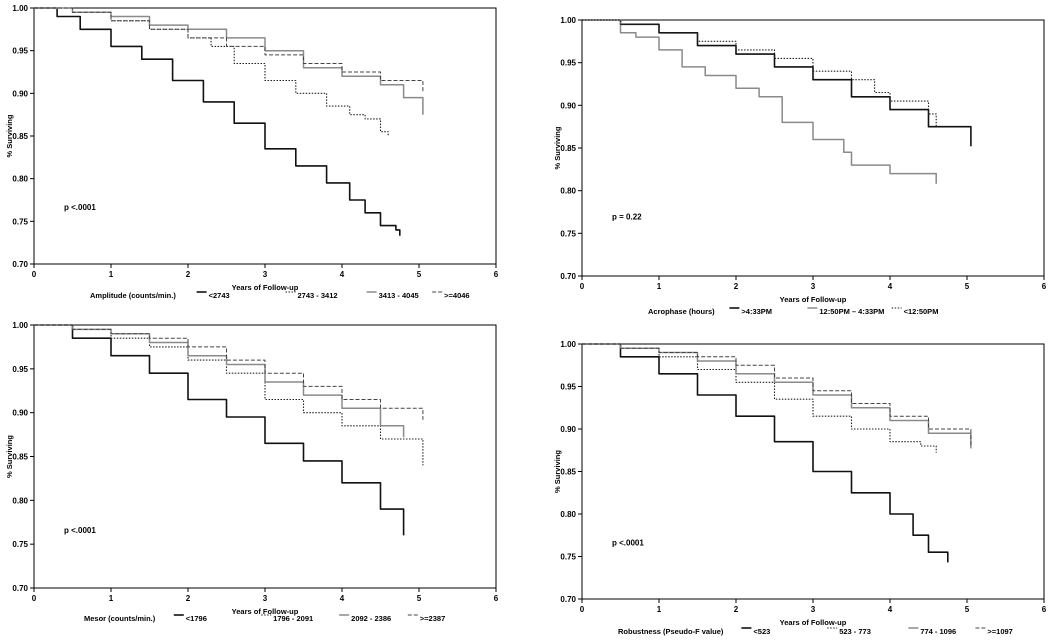 The height and width of the screenshot is (643, 1050). Describe the element at coordinates (318, 295) in the screenshot. I see `legend-entry-2: 2743 - 3412` at that location.